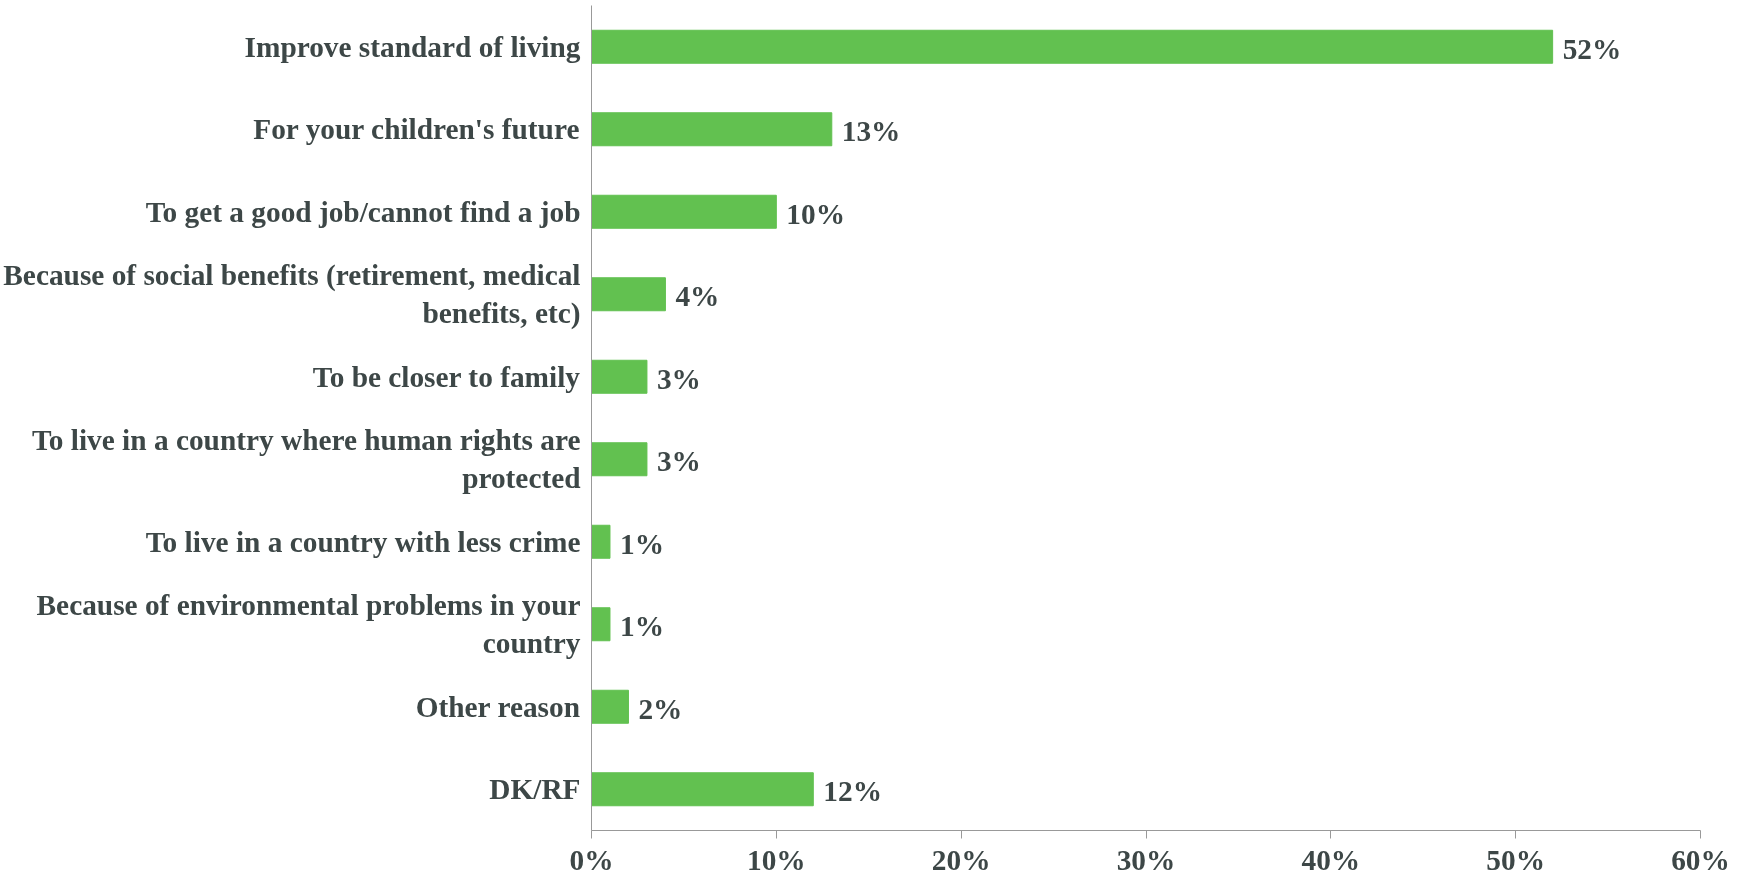 The width and height of the screenshot is (1749, 887). What do you see at coordinates (1592, 48) in the screenshot?
I see `data-label: 52%` at bounding box center [1592, 48].